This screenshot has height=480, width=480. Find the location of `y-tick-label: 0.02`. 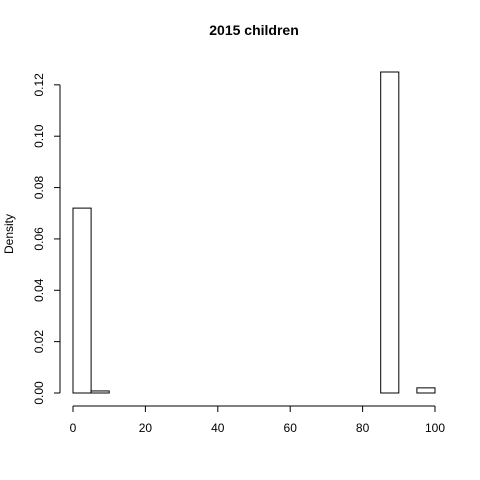

y-tick-label: 0.02 is located at coordinates (39, 342).